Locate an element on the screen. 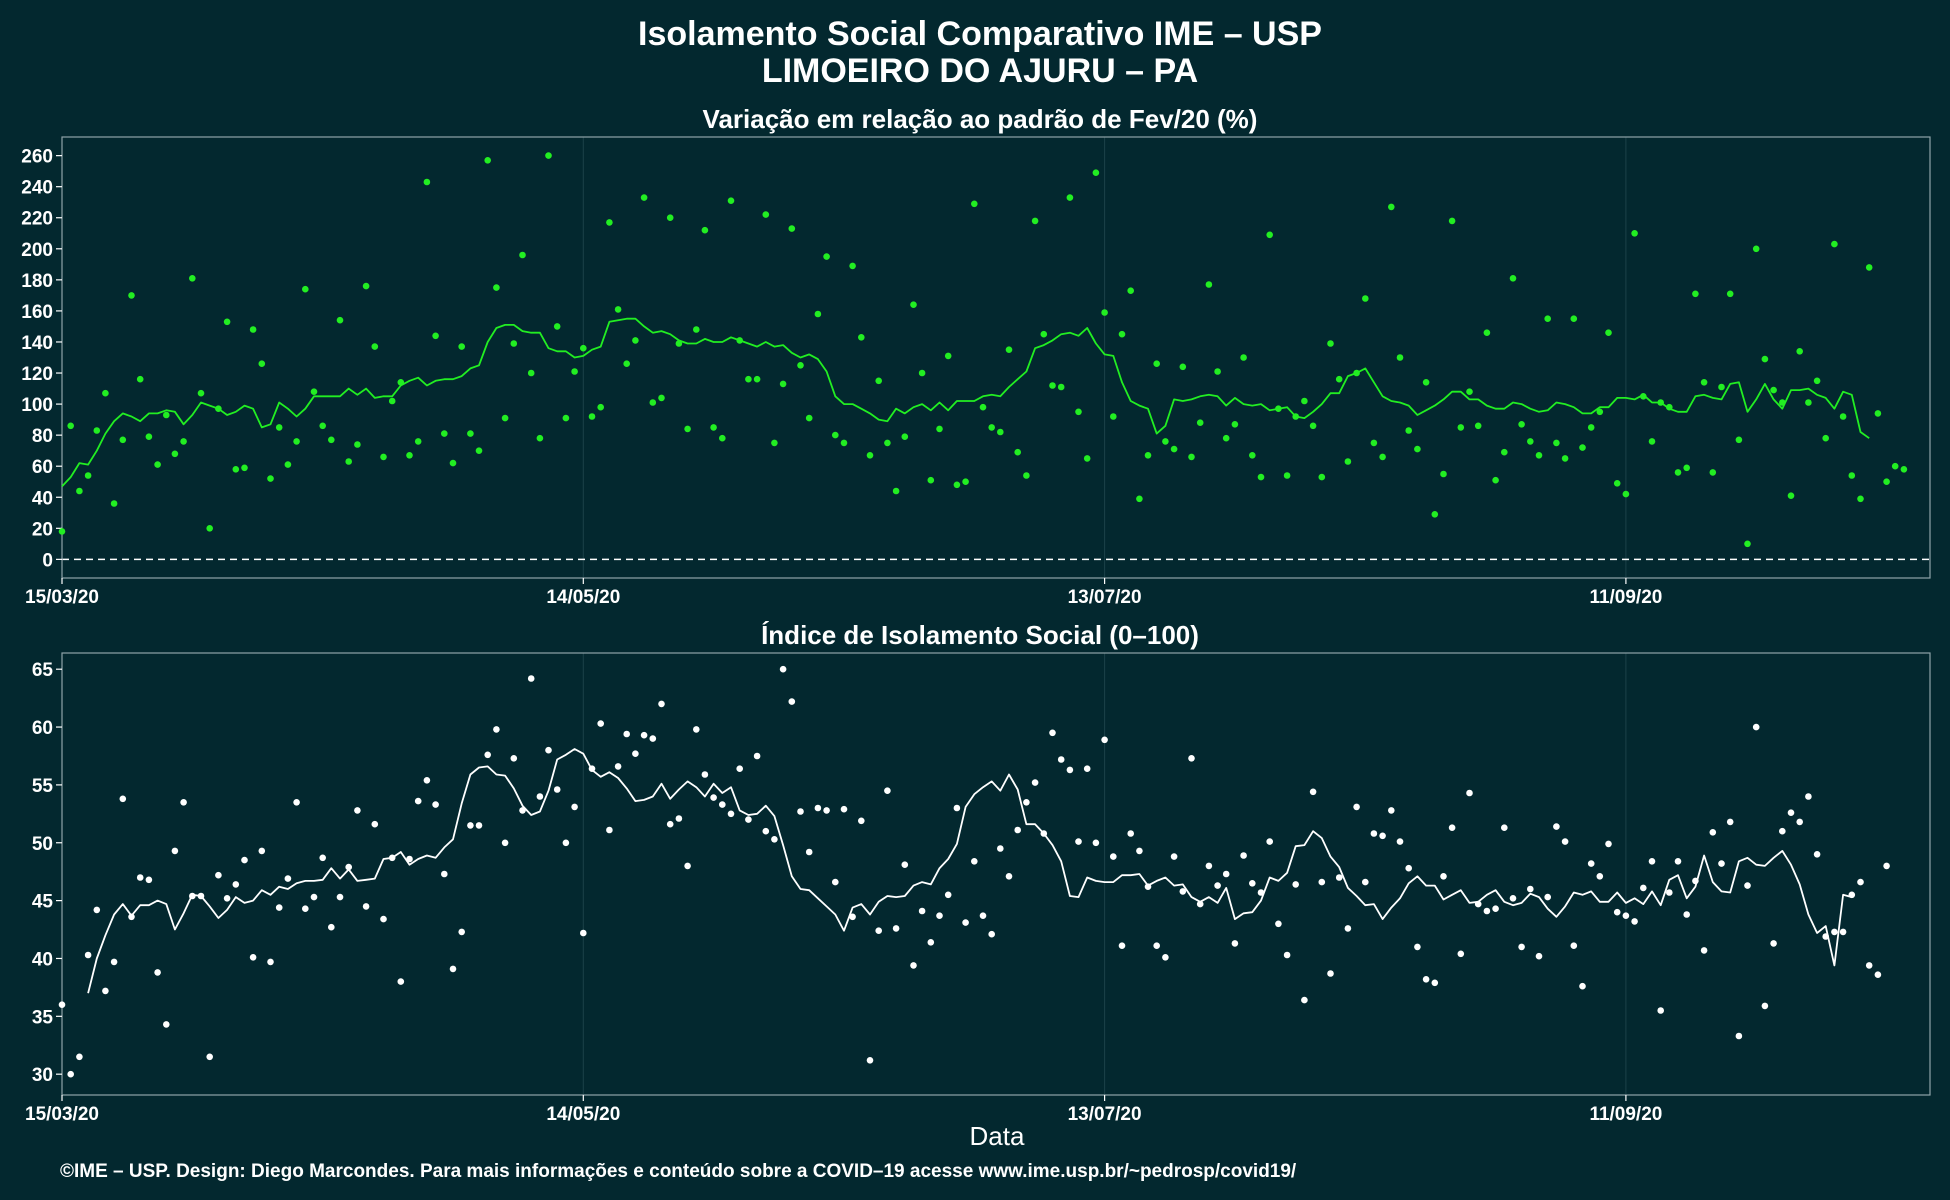 The width and height of the screenshot is (1950, 1200). main-title-line1: Isolamento Social Comparativo IME – USP is located at coordinates (980, 34).